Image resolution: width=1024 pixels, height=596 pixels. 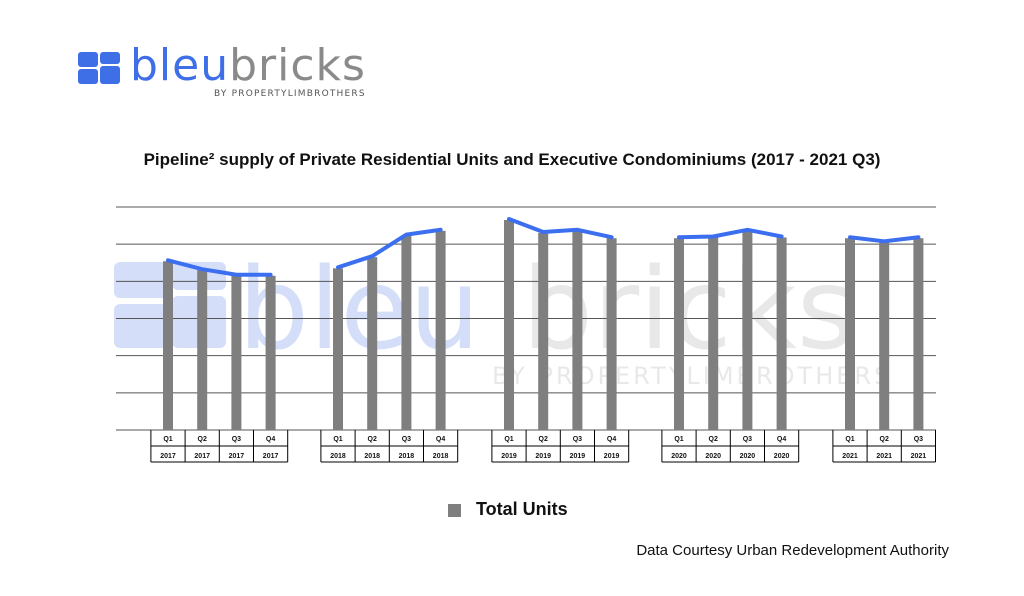 What do you see at coordinates (180, 65) in the screenshot?
I see `logo-word-bleu: bleu` at bounding box center [180, 65].